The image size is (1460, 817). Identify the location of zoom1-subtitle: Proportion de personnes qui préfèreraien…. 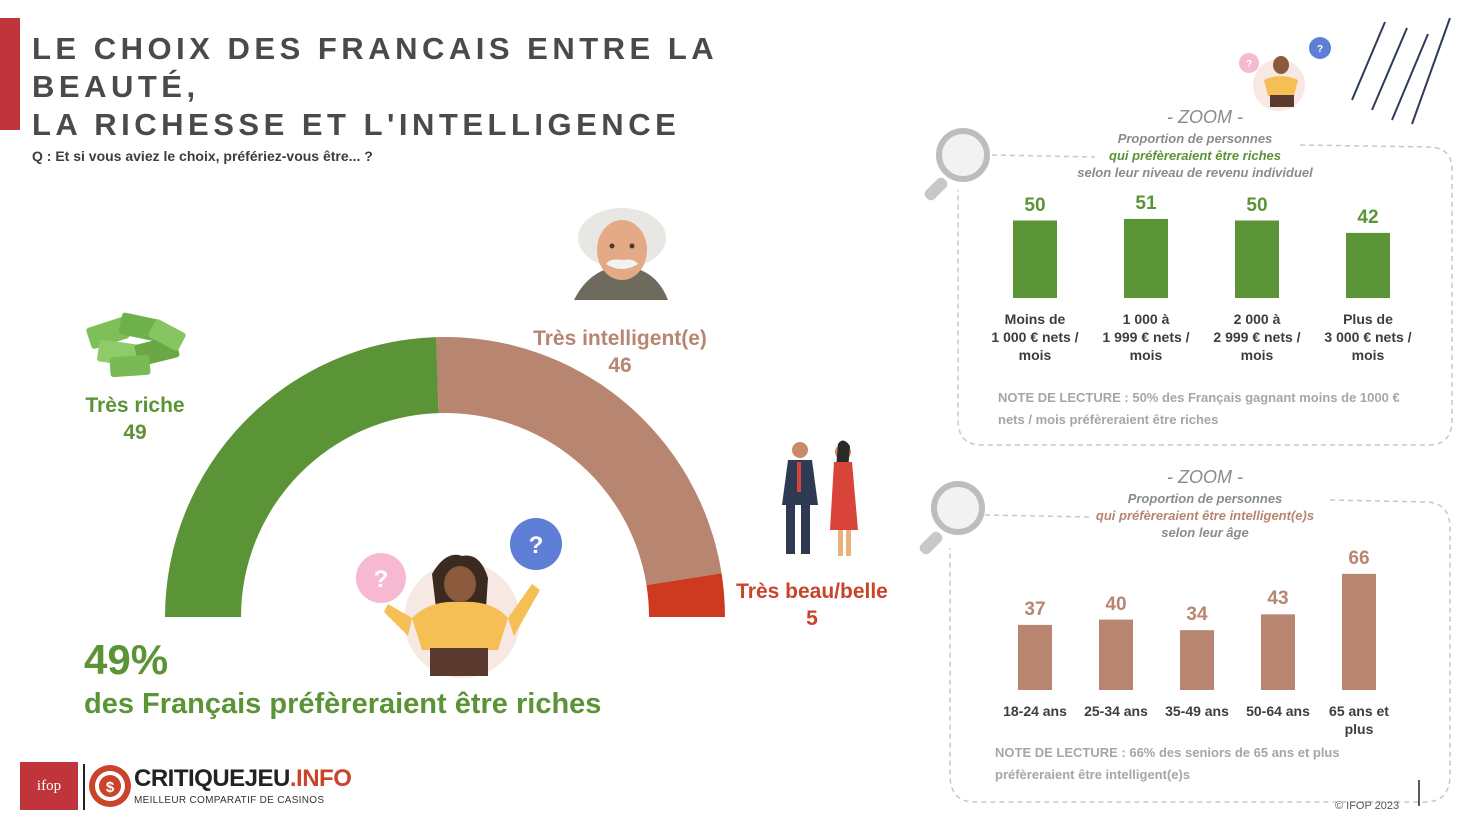
(1195, 155).